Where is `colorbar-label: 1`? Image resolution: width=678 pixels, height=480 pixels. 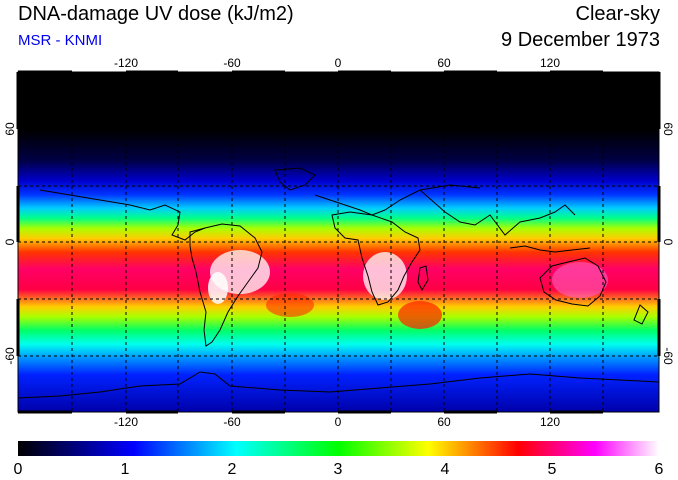
colorbar-label: 1 is located at coordinates (125, 469).